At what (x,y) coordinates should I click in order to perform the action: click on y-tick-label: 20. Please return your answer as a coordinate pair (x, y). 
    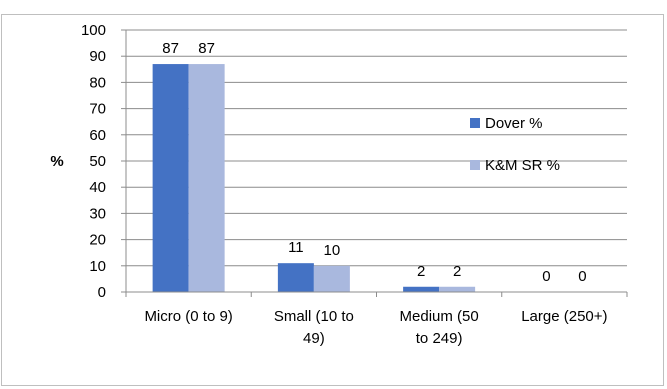
    Looking at the image, I should click on (97, 240).